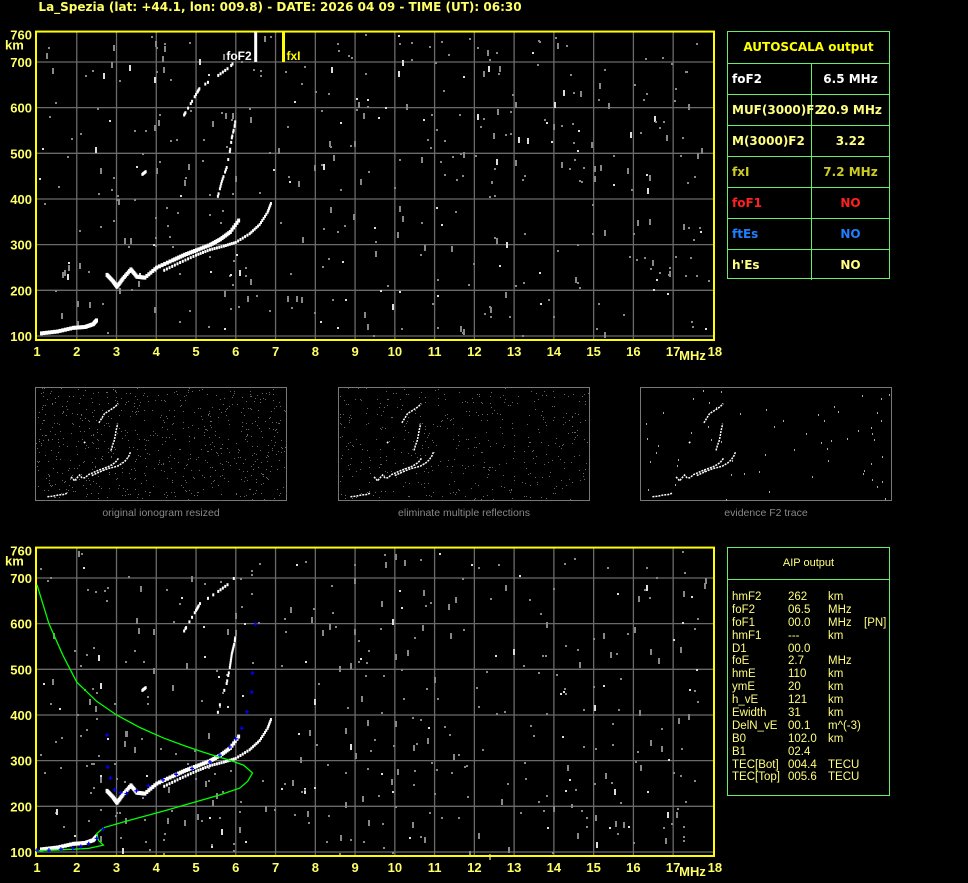  I want to click on x-tick-label: 4, so click(157, 351).